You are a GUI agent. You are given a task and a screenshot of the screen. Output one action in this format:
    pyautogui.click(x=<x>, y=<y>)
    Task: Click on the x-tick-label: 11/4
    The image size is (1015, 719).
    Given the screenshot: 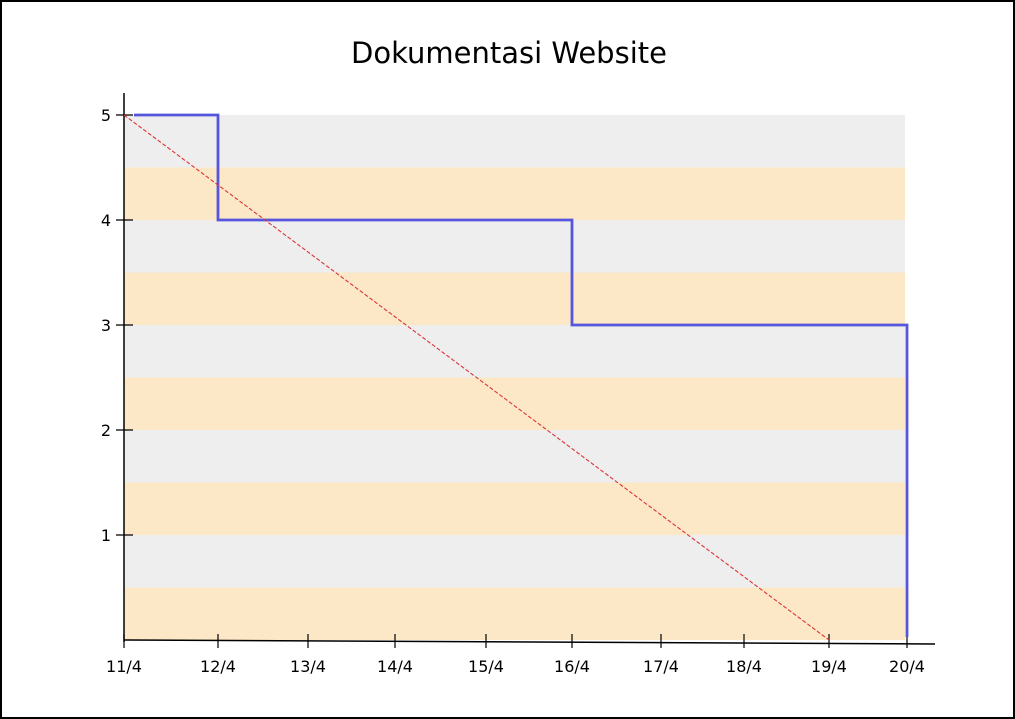 What is the action you would take?
    pyautogui.click(x=124, y=666)
    